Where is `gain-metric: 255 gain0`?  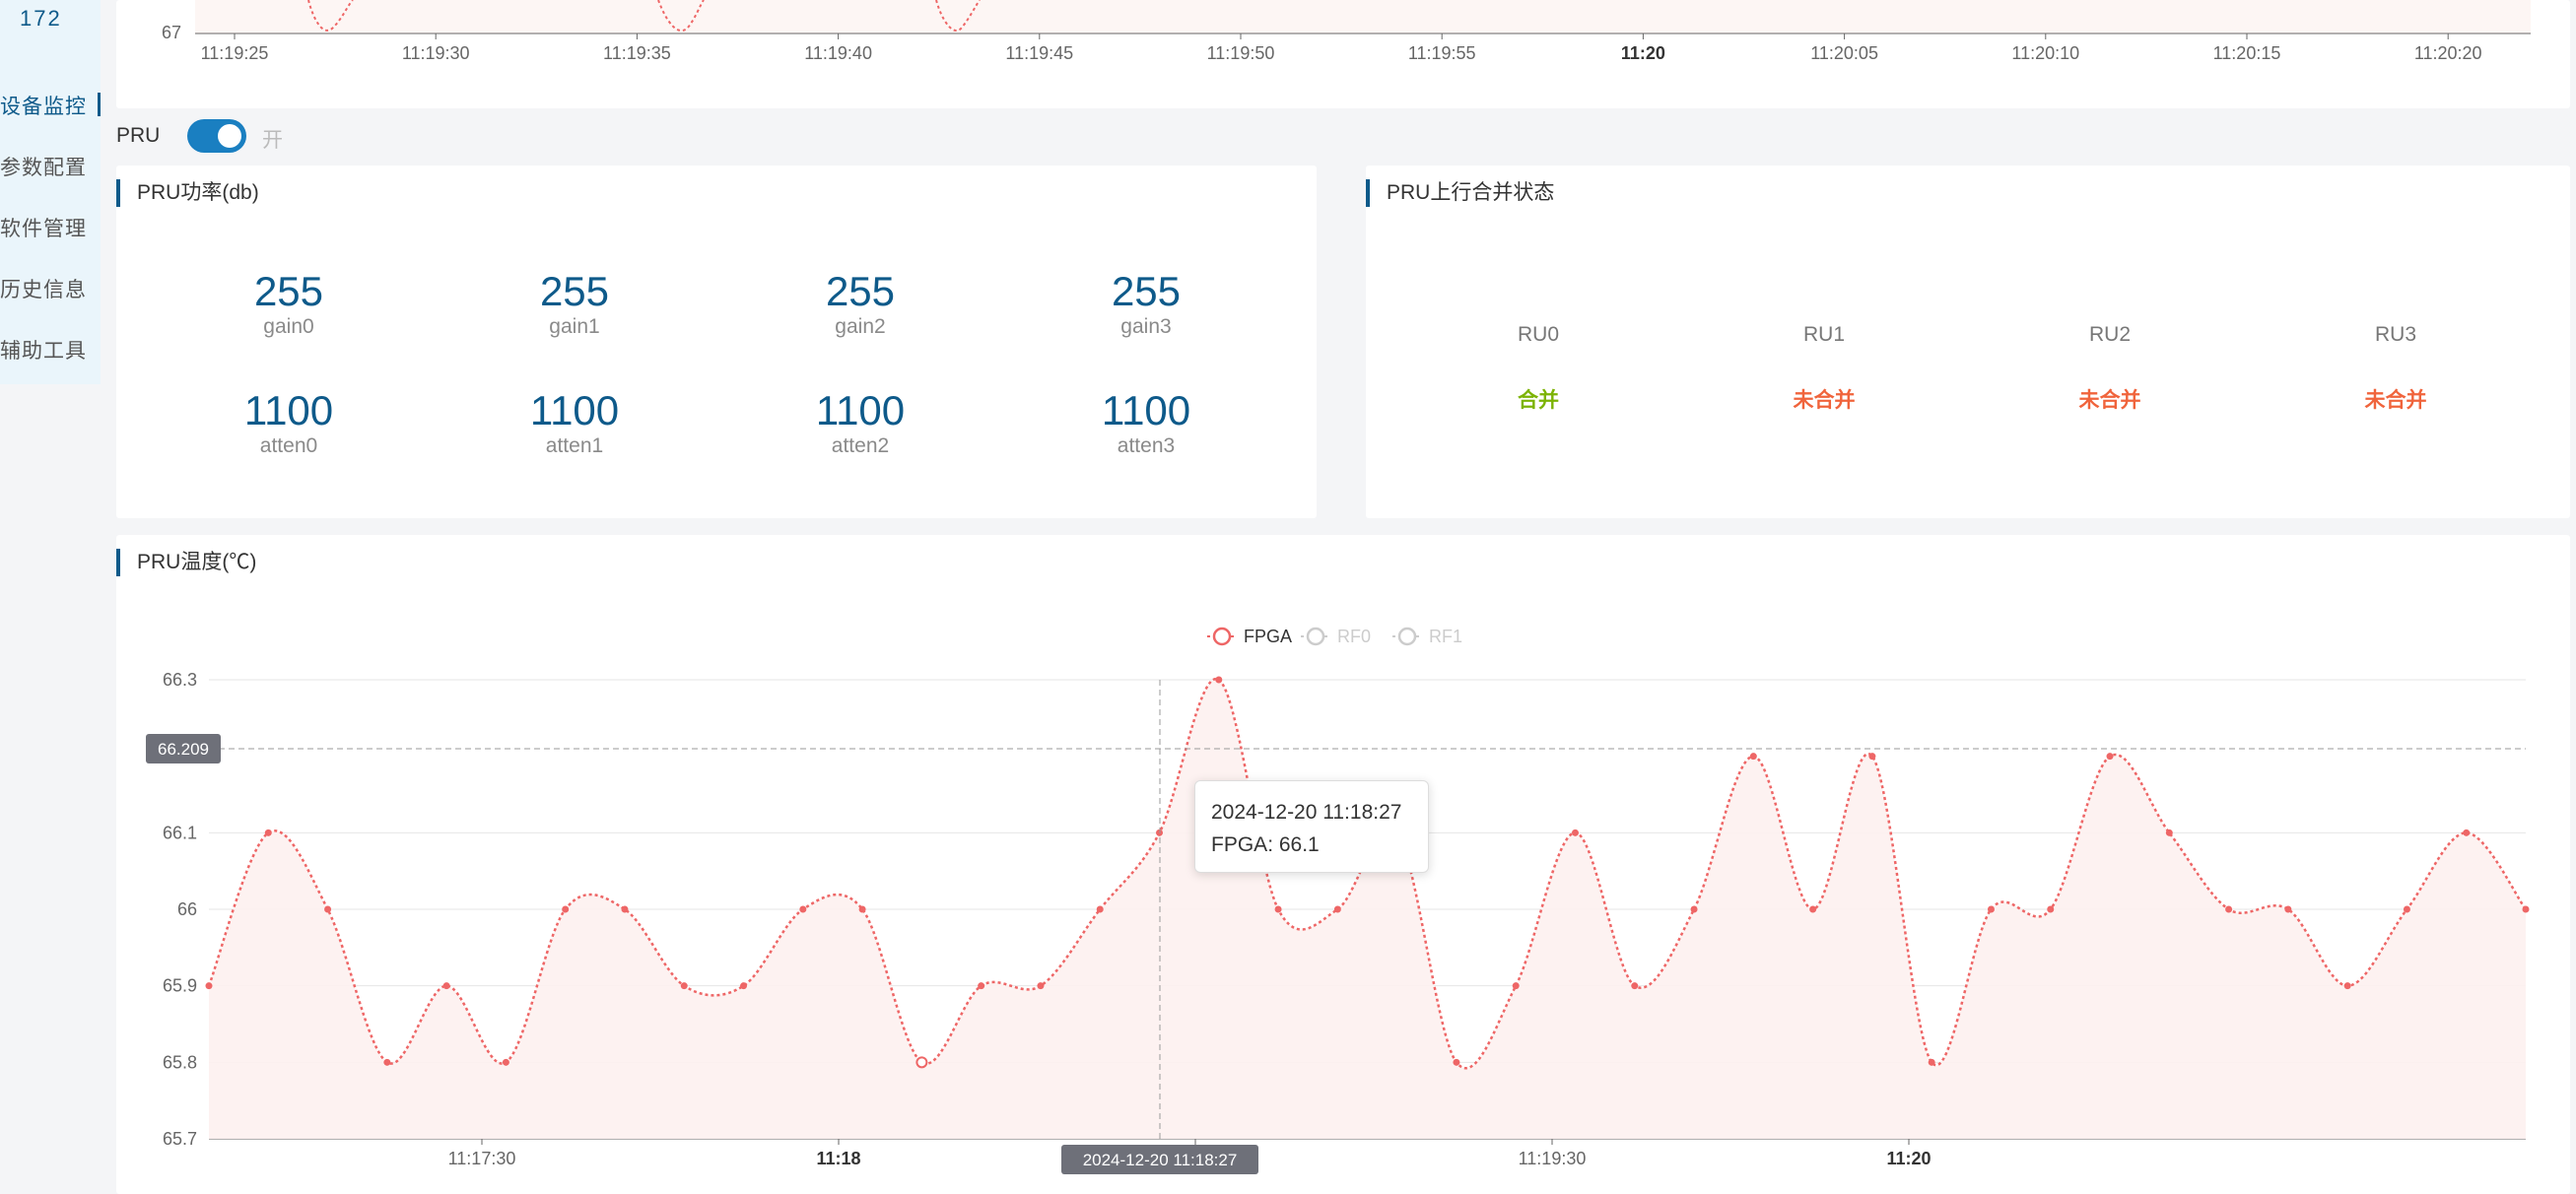 gain-metric: 255 gain0 is located at coordinates (289, 303).